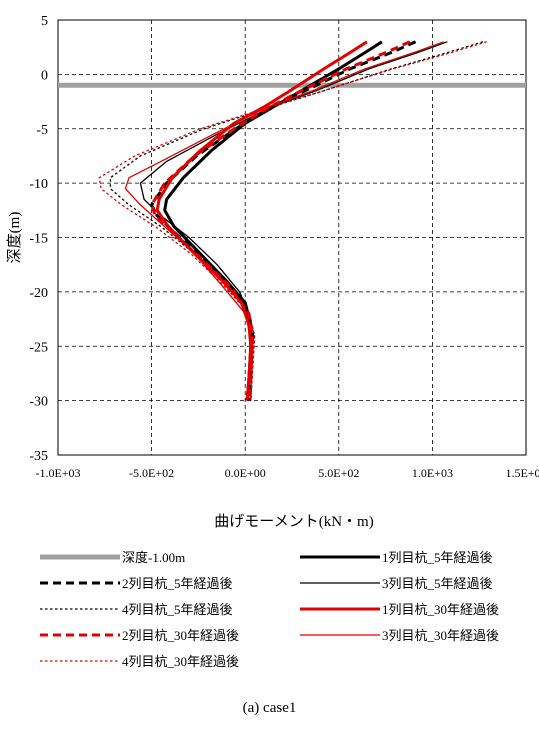  I want to click on legend-label: 3列目杭_5年経過後, so click(437, 583).